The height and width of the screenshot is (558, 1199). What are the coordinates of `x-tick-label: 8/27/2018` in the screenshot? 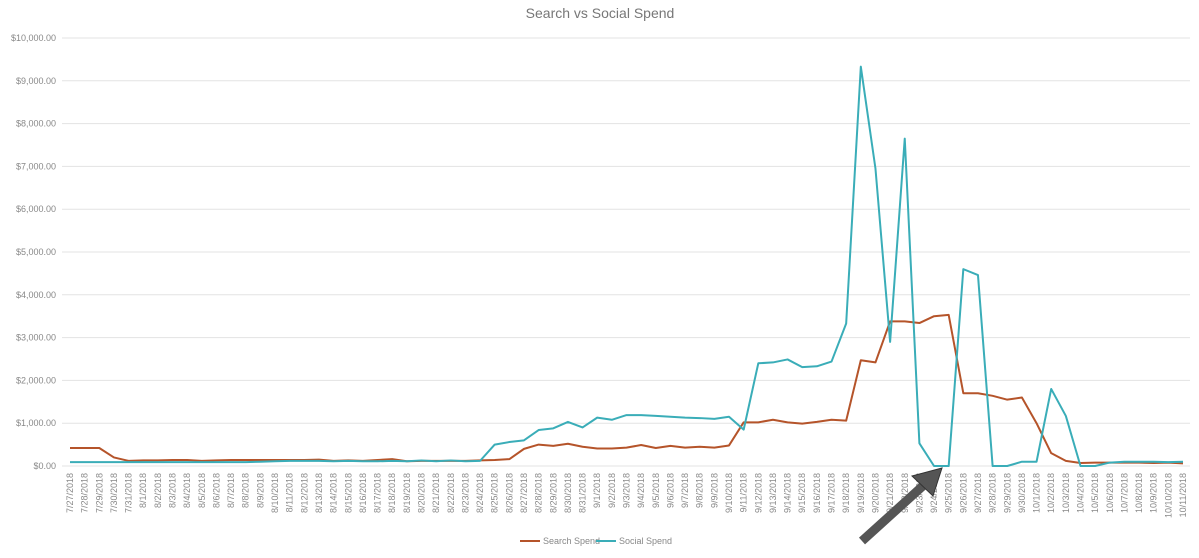 It's located at (524, 493).